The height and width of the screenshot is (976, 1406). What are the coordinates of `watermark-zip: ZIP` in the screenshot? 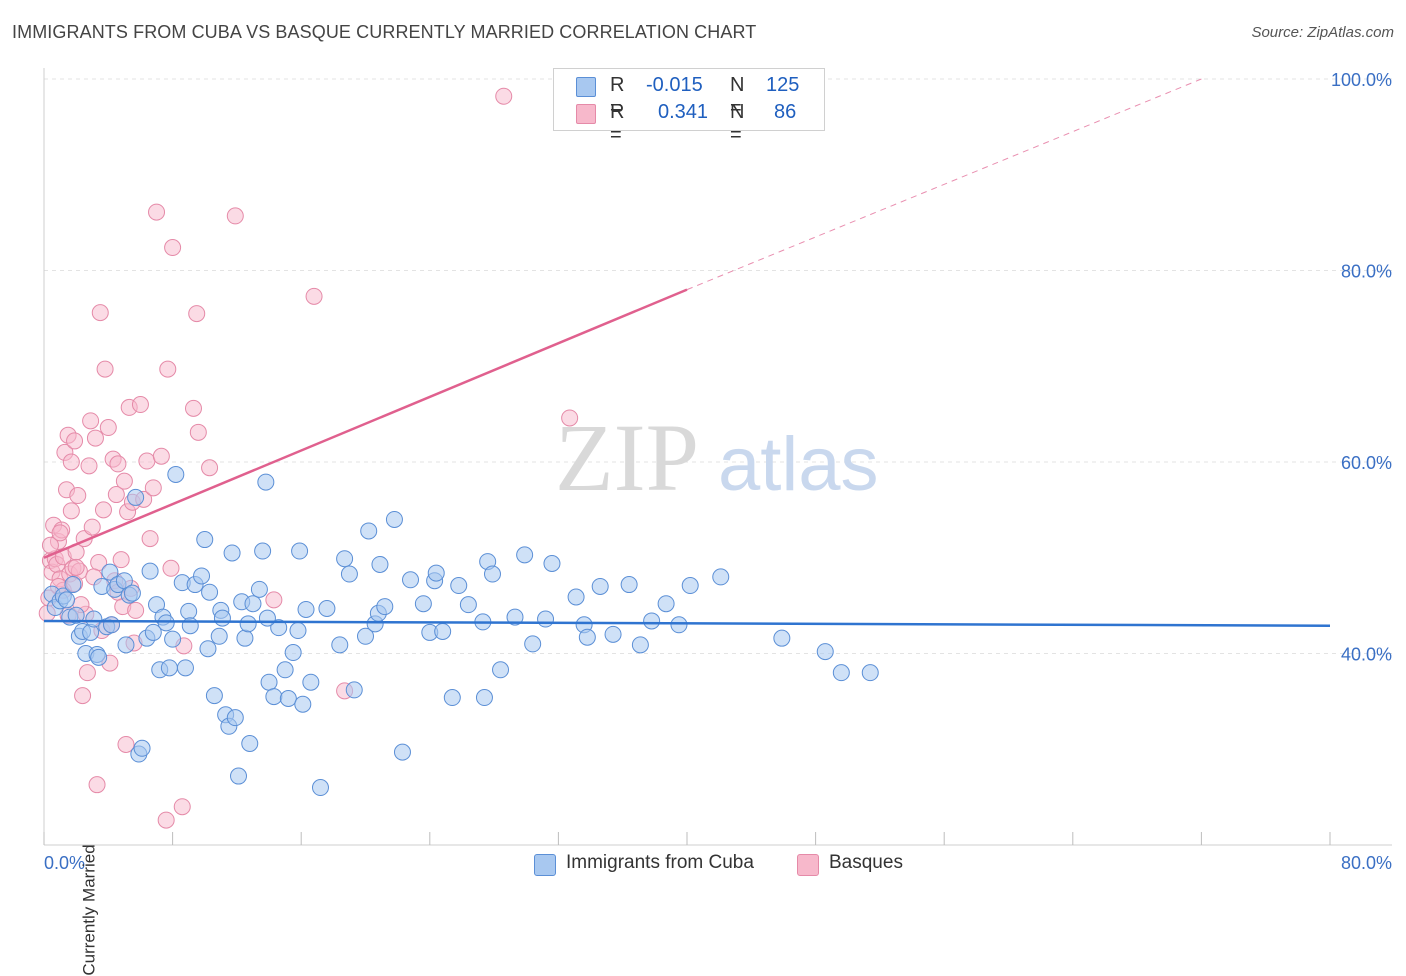 It's located at (627, 457).